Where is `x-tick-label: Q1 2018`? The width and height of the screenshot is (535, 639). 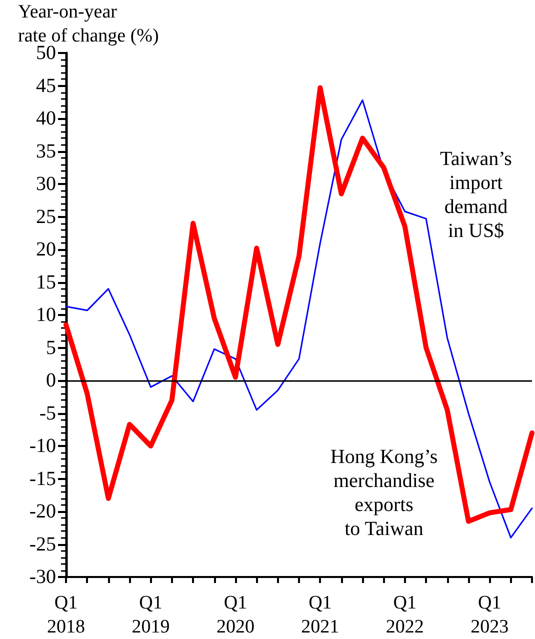 x-tick-label: Q1 2018 is located at coordinates (66, 615).